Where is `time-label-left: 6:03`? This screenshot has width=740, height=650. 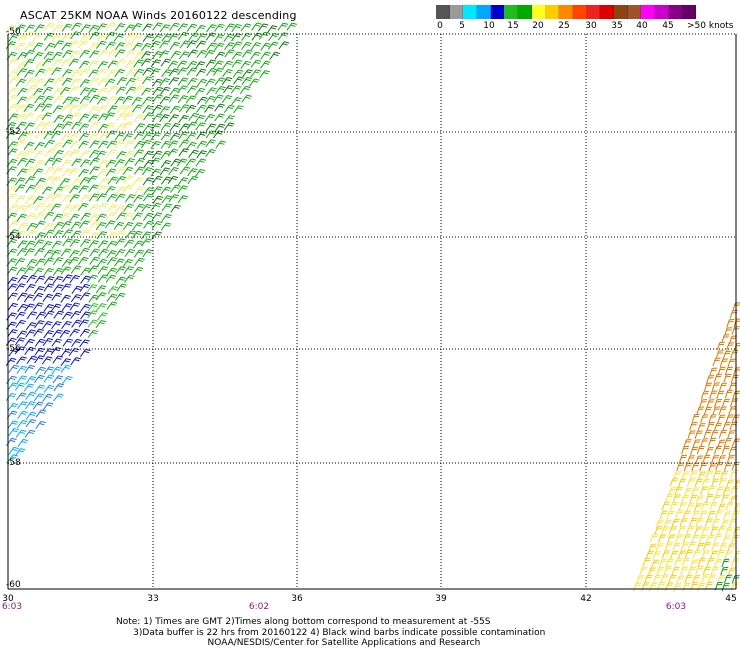 time-label-left: 6:03 is located at coordinates (12, 607).